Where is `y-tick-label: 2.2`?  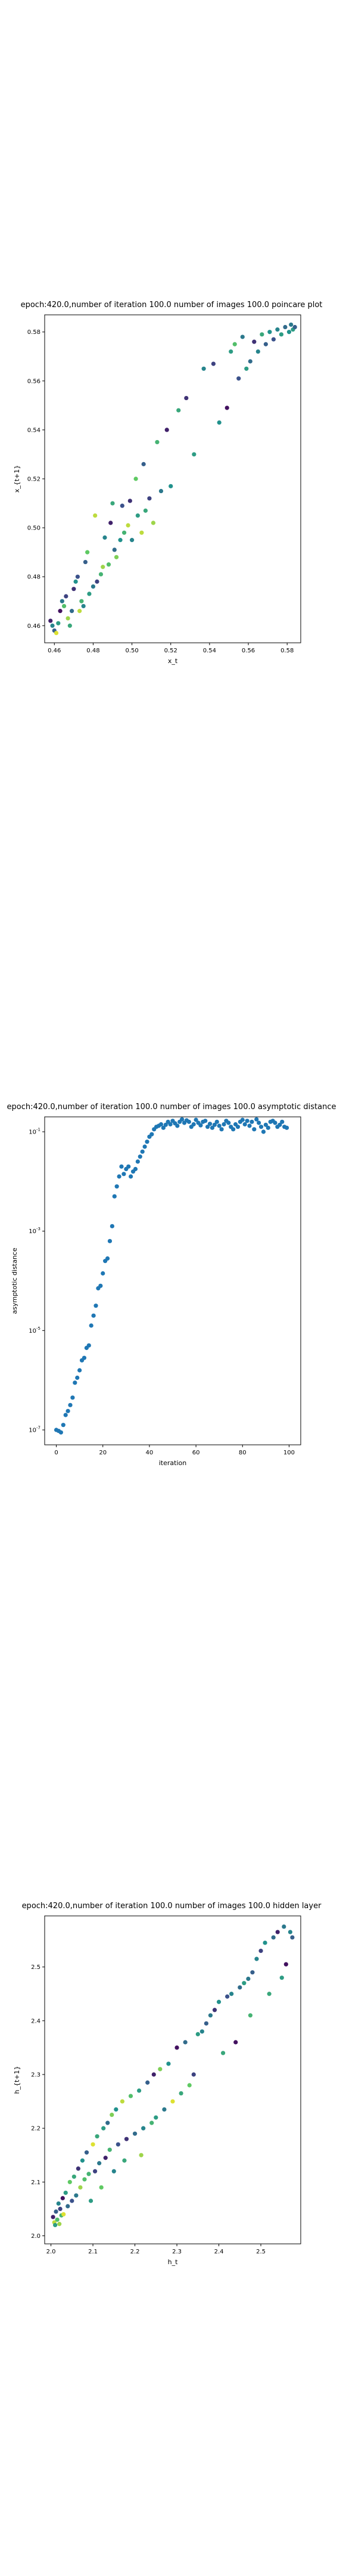 y-tick-label: 2.2 is located at coordinates (36, 2129).